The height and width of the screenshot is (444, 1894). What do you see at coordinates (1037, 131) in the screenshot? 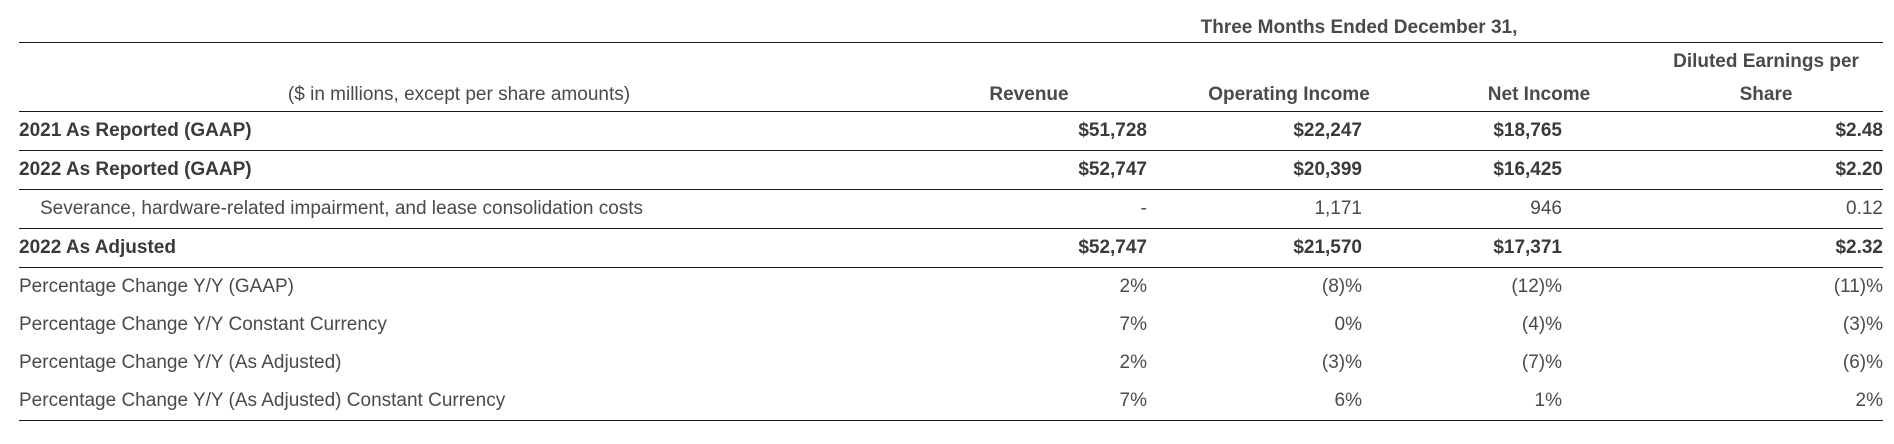
I see `revenue-cell: $51,728` at bounding box center [1037, 131].